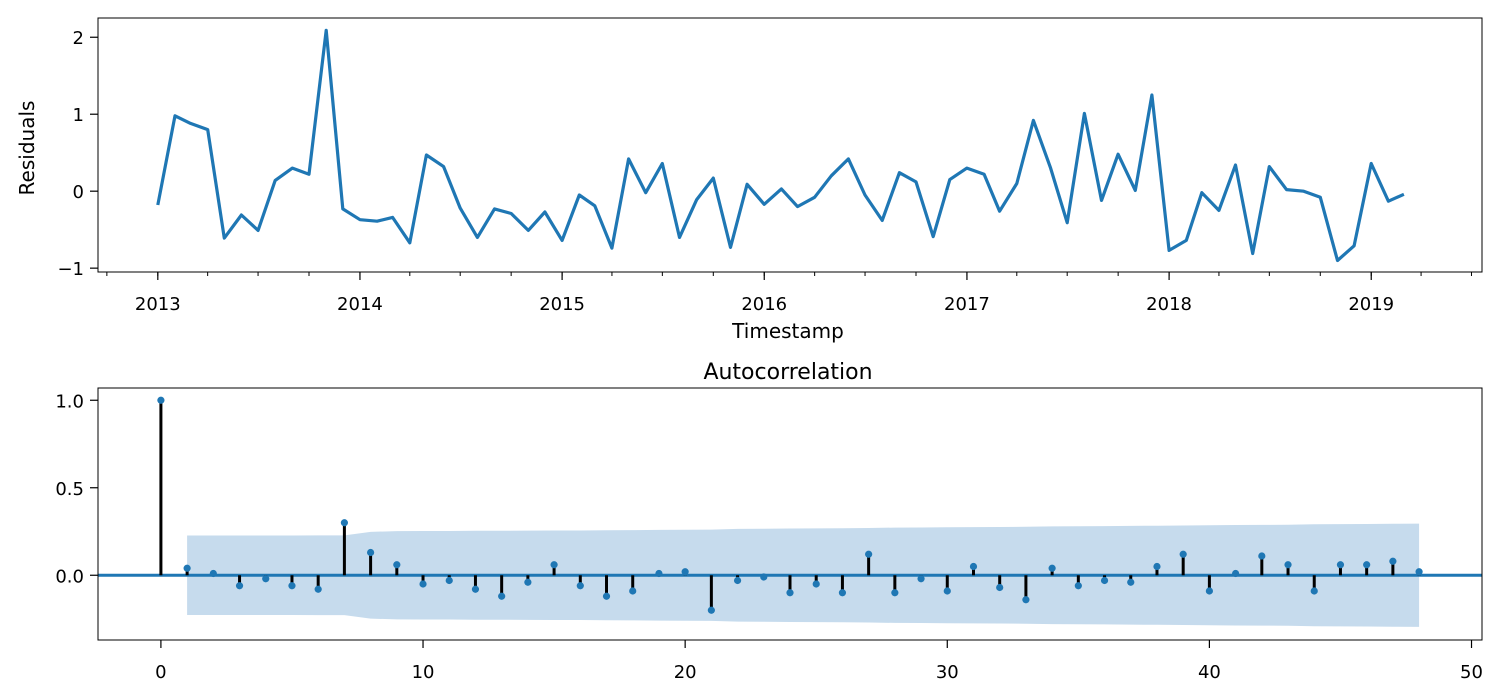  I want to click on acf-x-tick-label: 0, so click(160, 672).